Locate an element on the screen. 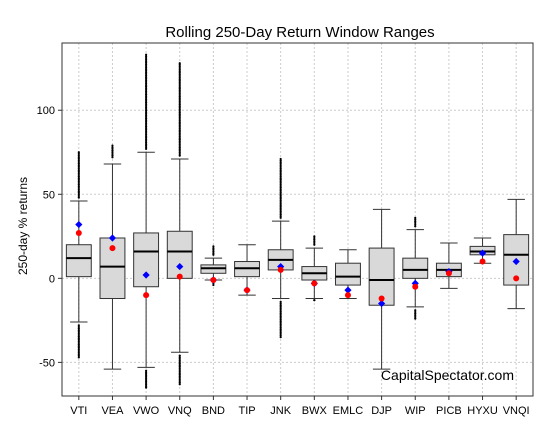 This screenshot has height=447, width=547. box-picb is located at coordinates (448, 265).